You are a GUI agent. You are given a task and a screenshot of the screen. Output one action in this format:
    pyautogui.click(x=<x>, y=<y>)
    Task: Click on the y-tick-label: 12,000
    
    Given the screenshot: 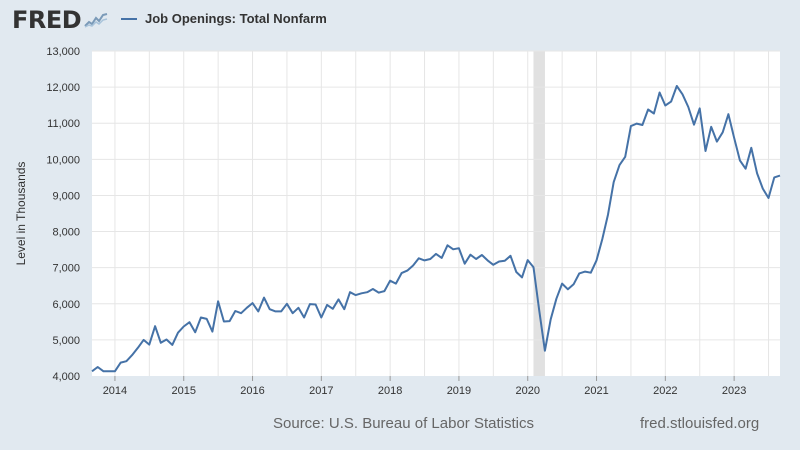 What is the action you would take?
    pyautogui.click(x=63, y=88)
    